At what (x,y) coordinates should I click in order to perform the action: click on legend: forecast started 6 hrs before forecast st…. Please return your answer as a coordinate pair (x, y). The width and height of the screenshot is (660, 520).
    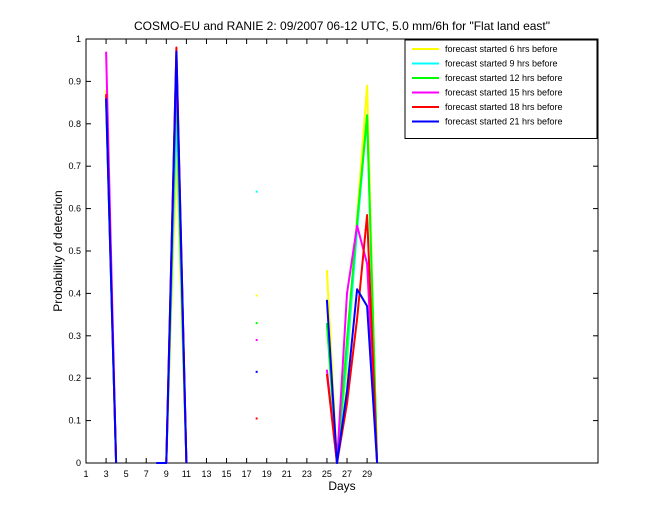
    Looking at the image, I should click on (501, 89).